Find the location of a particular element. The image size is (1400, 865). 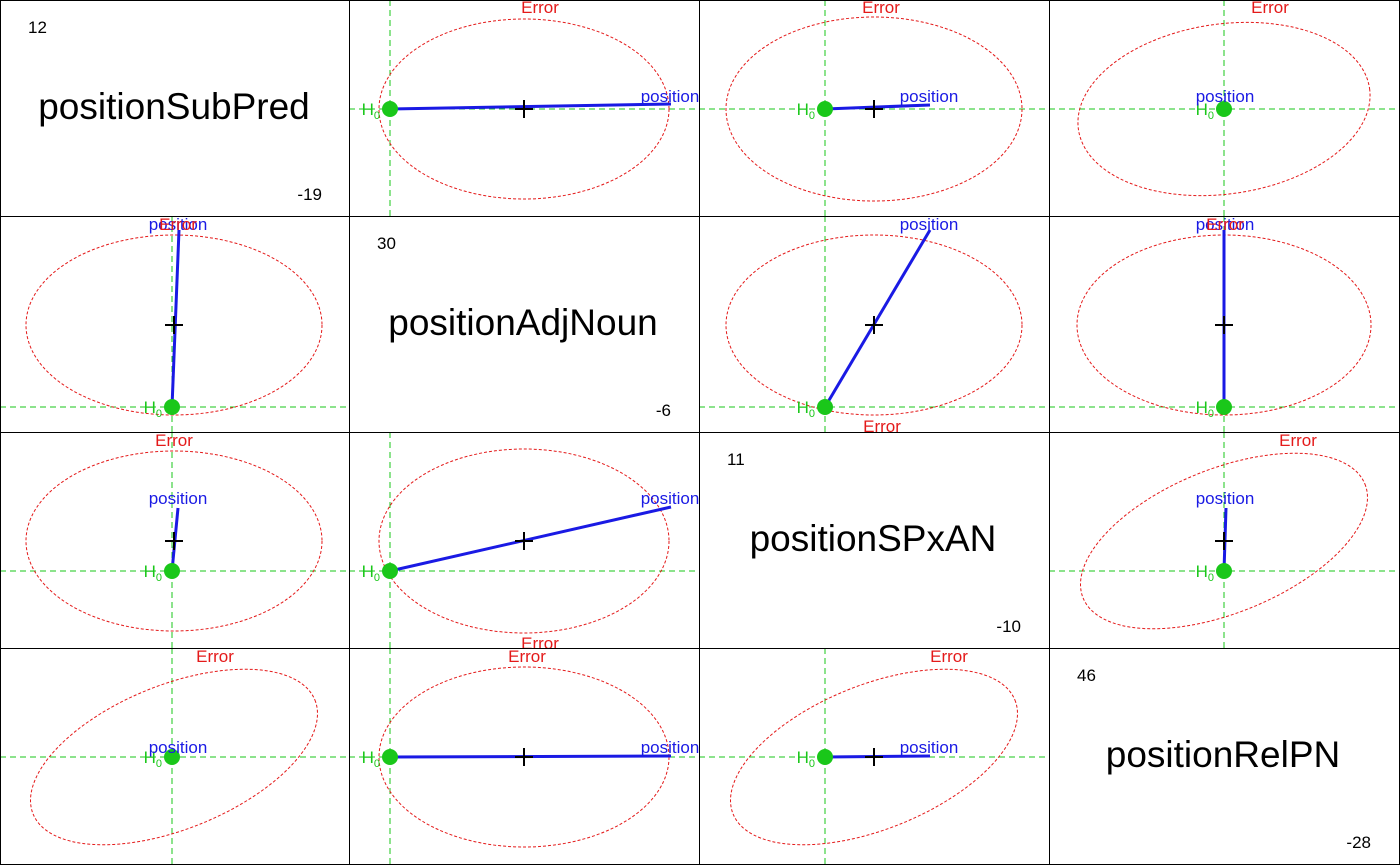

variable-max-label: 11 is located at coordinates (736, 459).